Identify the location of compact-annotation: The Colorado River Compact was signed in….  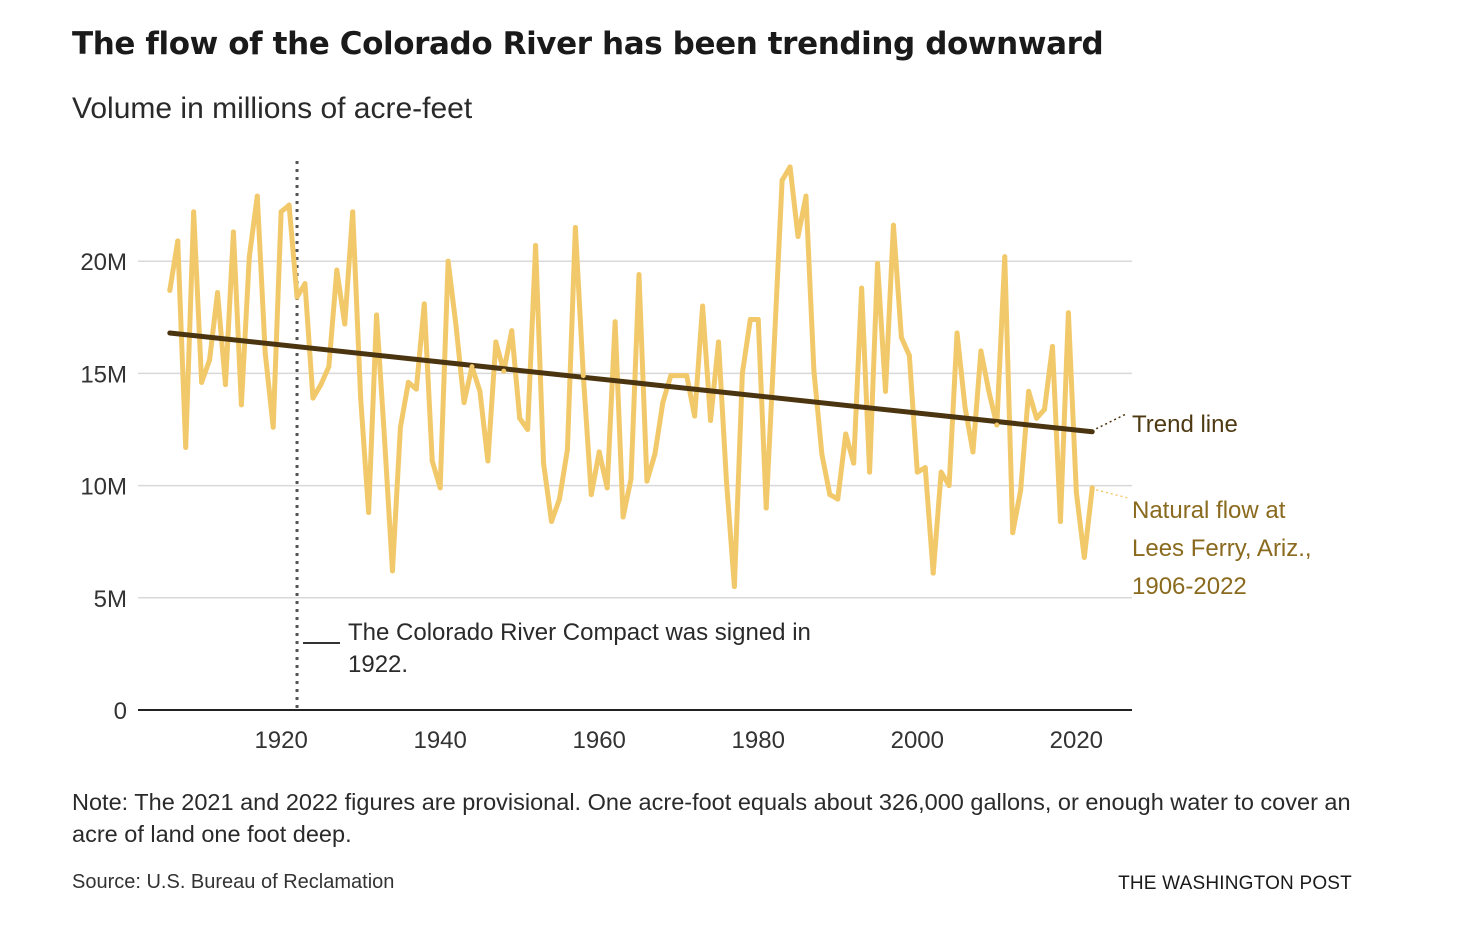
(579, 648).